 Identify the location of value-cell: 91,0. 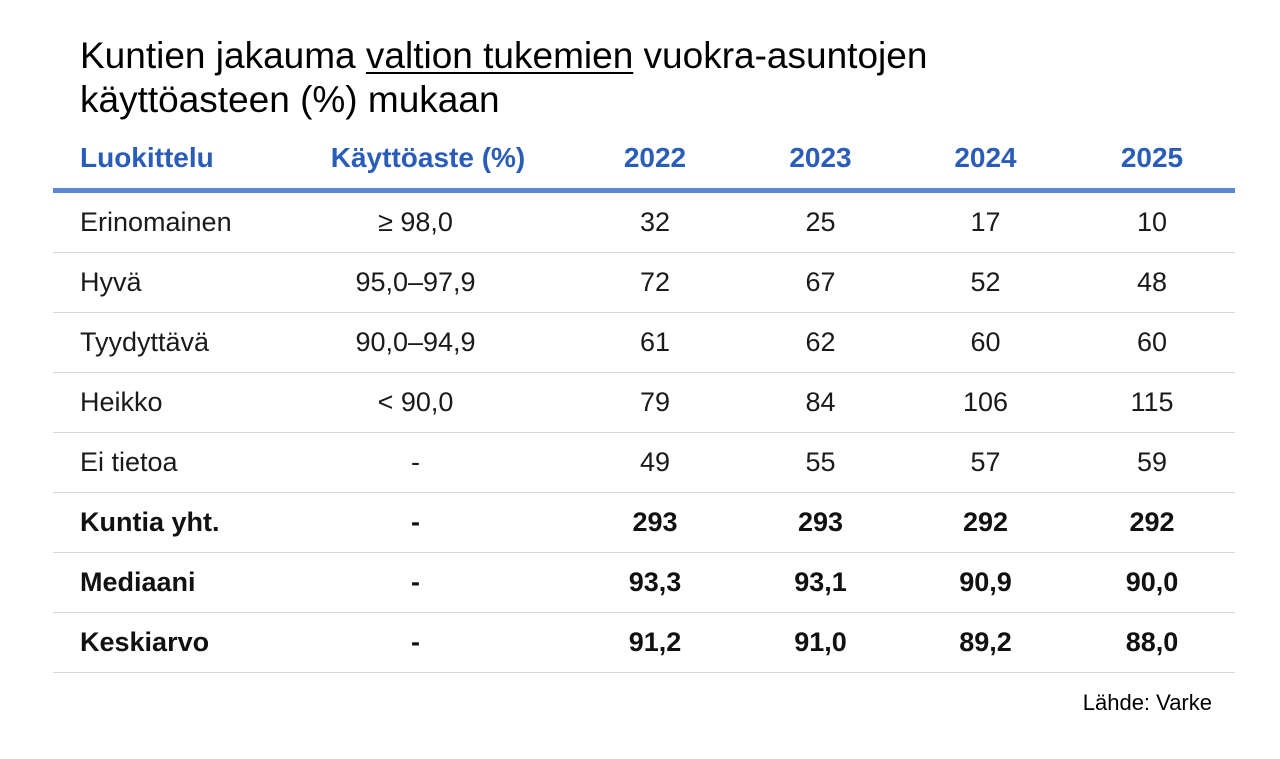
(820, 642).